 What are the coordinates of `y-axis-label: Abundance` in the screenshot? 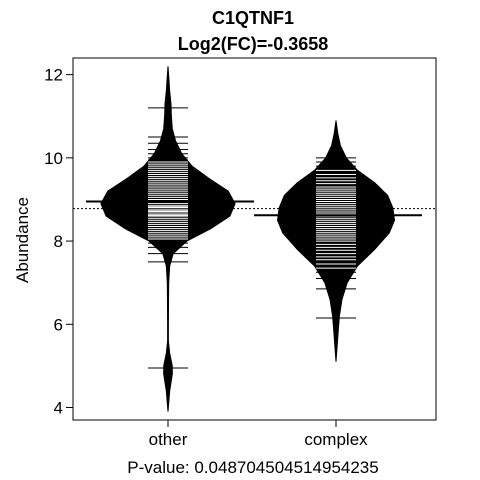 It's located at (22, 240).